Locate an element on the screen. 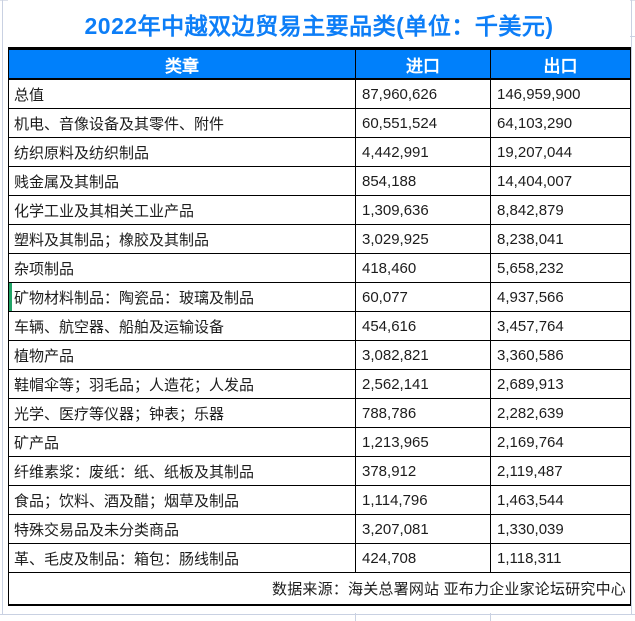 Image resolution: width=635 pixels, height=621 pixels. table-row: 矿物材料制品：陶瓷品：玻璃及制品 60,077 4,937,566 is located at coordinates (319, 297).